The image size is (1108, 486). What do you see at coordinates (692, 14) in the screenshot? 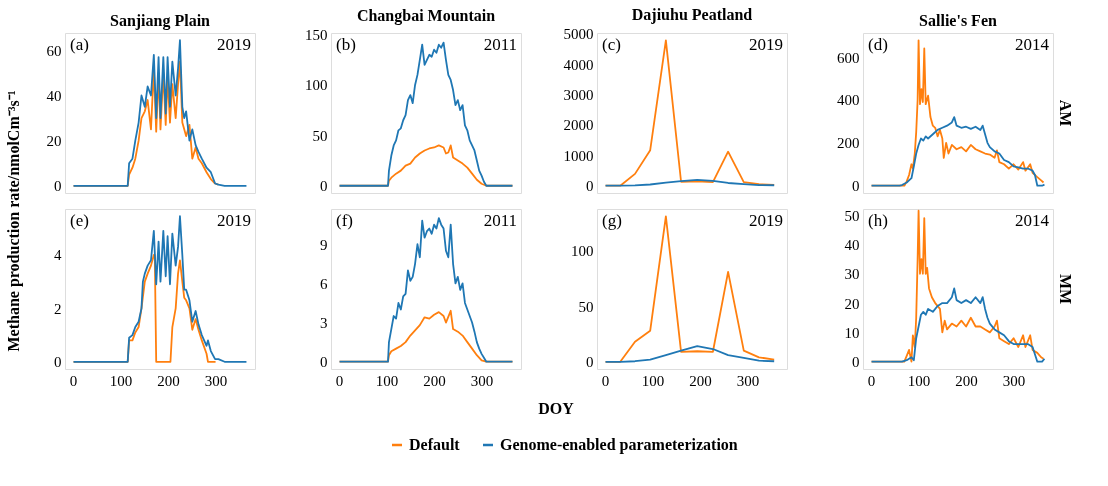
I see `chart-title: Dajiuhu Peatland` at bounding box center [692, 14].